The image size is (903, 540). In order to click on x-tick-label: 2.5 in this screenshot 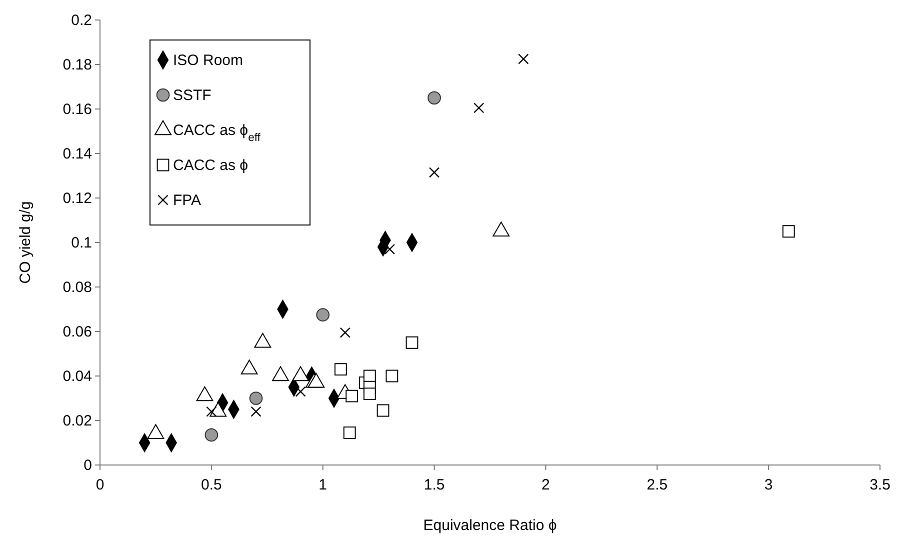, I will do `click(657, 485)`.